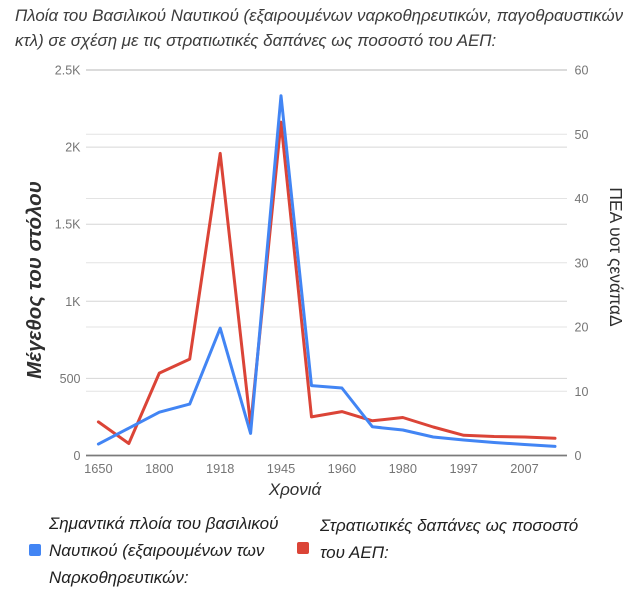 This screenshot has width=640, height=592. What do you see at coordinates (582, 135) in the screenshot?
I see `svg-text: 50` at bounding box center [582, 135].